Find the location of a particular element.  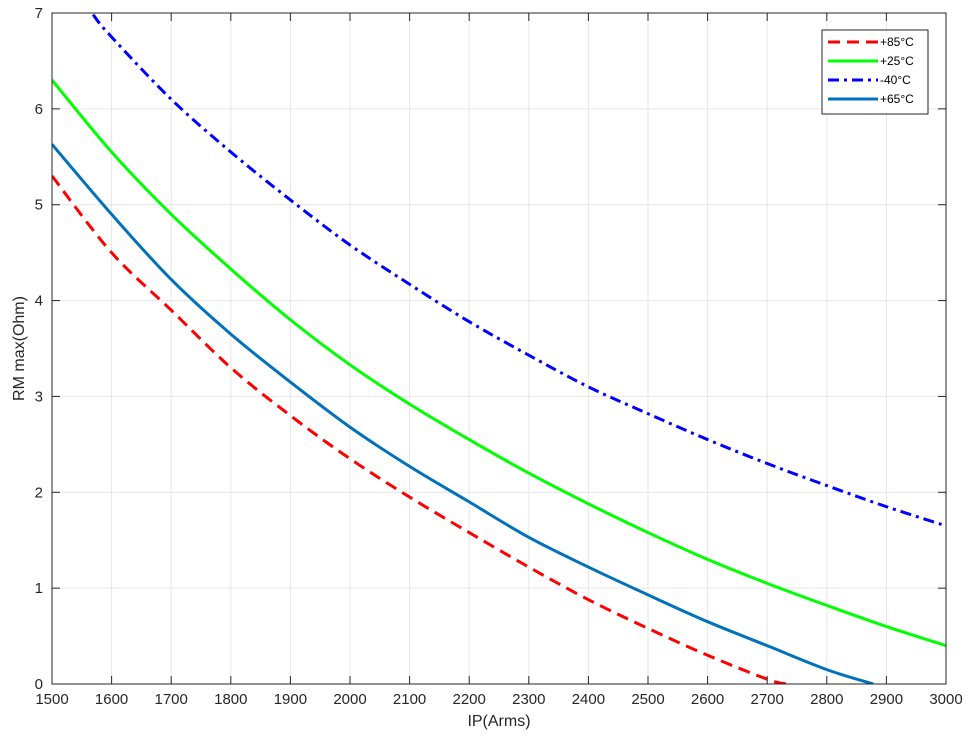

y-tick-label: 0 is located at coordinates (39, 684).